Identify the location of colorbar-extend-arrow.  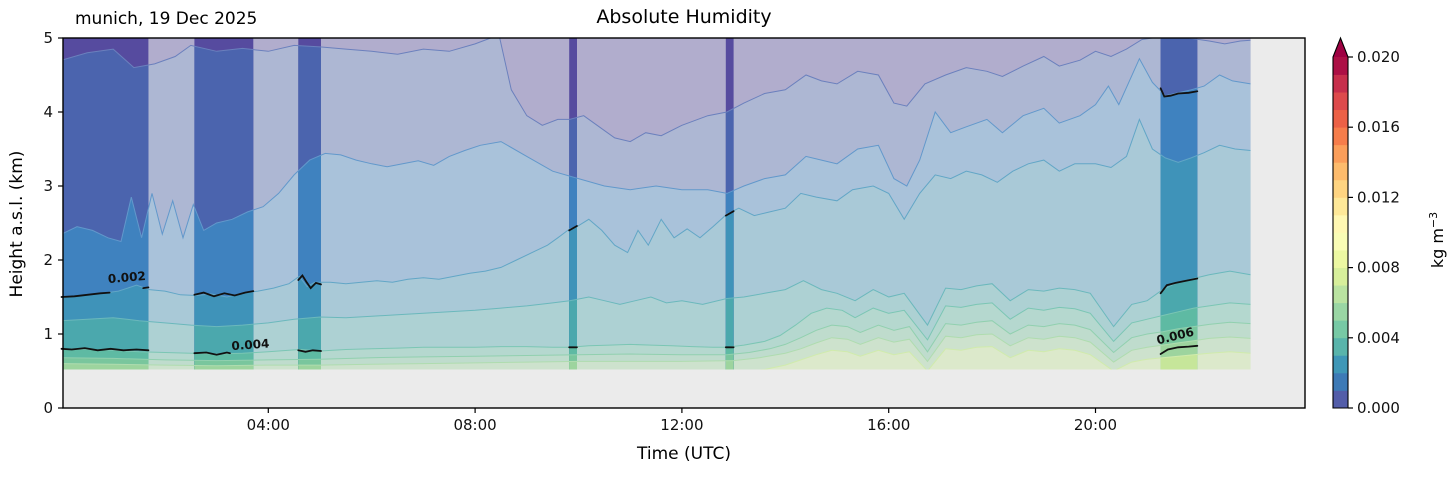
(1340, 47).